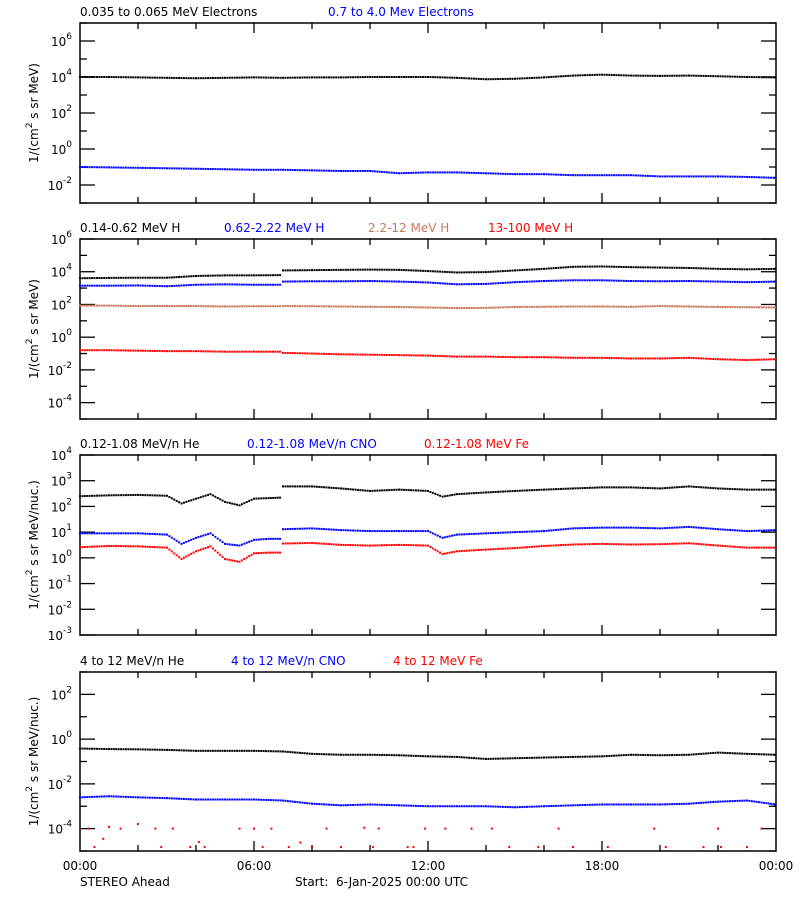 This screenshot has height=900, width=800. Describe the element at coordinates (34, 145) in the screenshot. I see `y-label-text: 1/(cm` at that location.